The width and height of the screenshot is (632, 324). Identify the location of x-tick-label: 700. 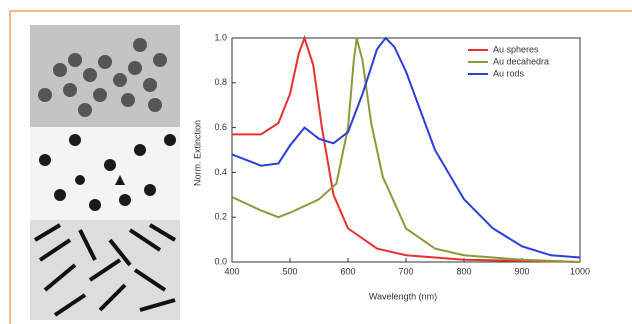
(405, 271).